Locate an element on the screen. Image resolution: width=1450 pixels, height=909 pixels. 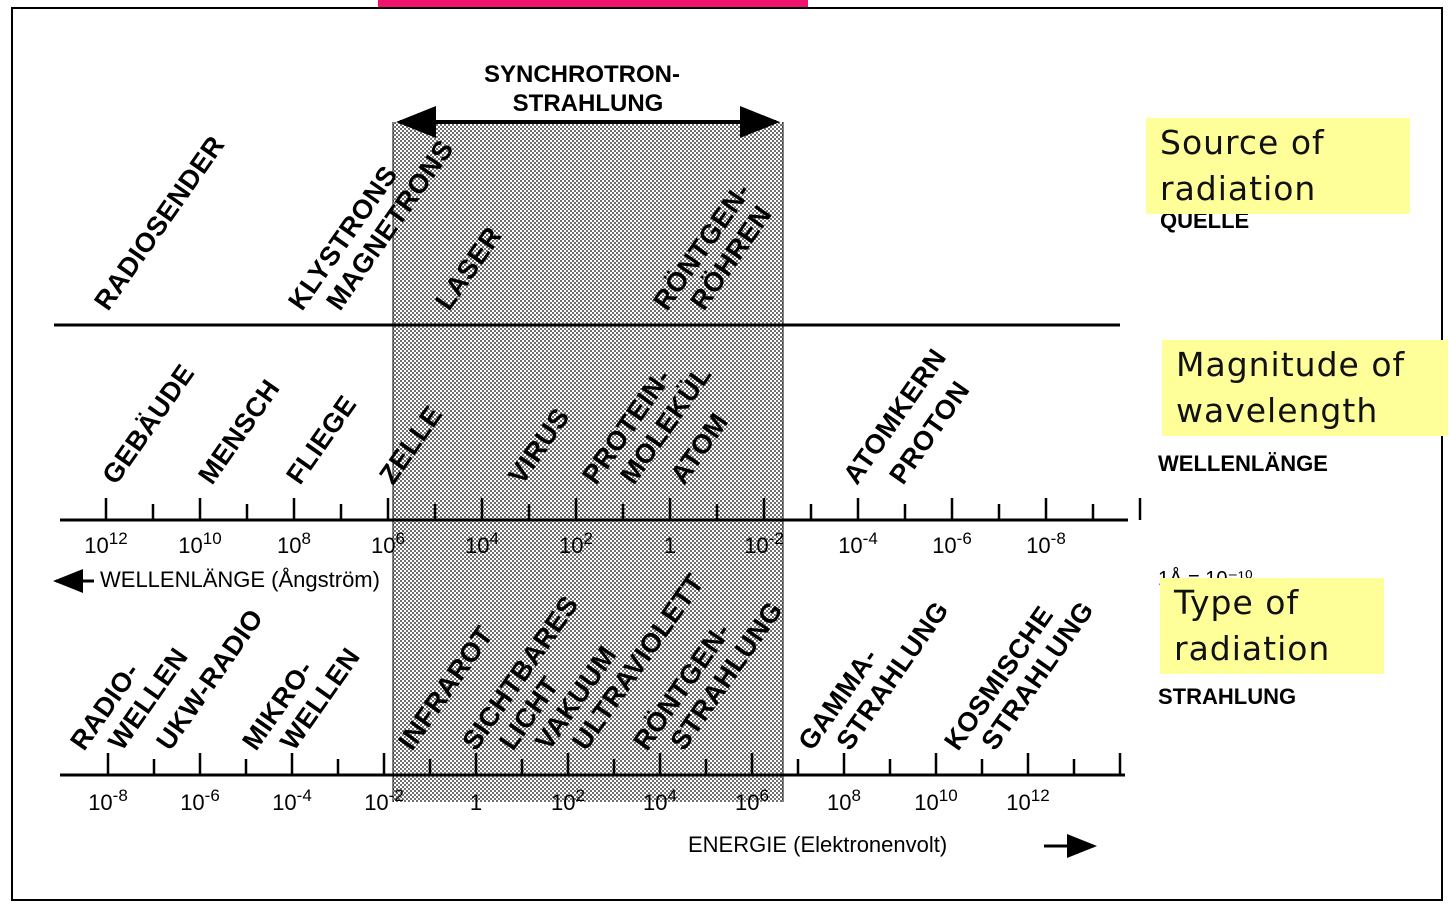
energy-tick-label: 10⁸ is located at coordinates (844, 800).